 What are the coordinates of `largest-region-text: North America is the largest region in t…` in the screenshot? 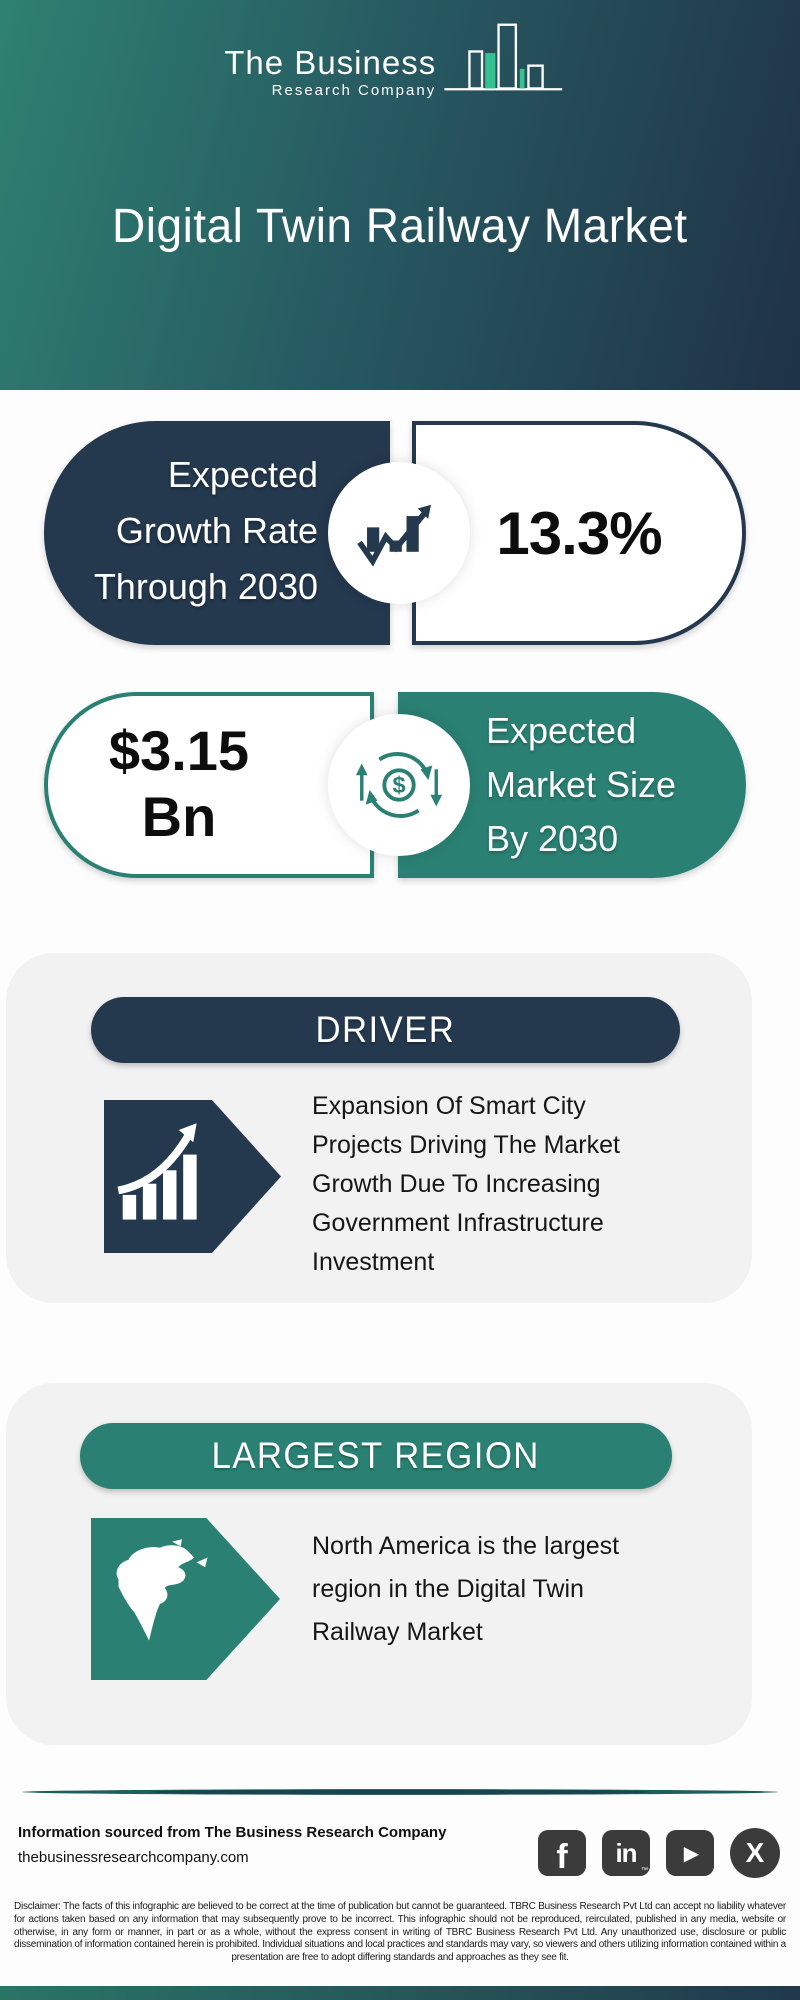 It's located at (466, 1589).